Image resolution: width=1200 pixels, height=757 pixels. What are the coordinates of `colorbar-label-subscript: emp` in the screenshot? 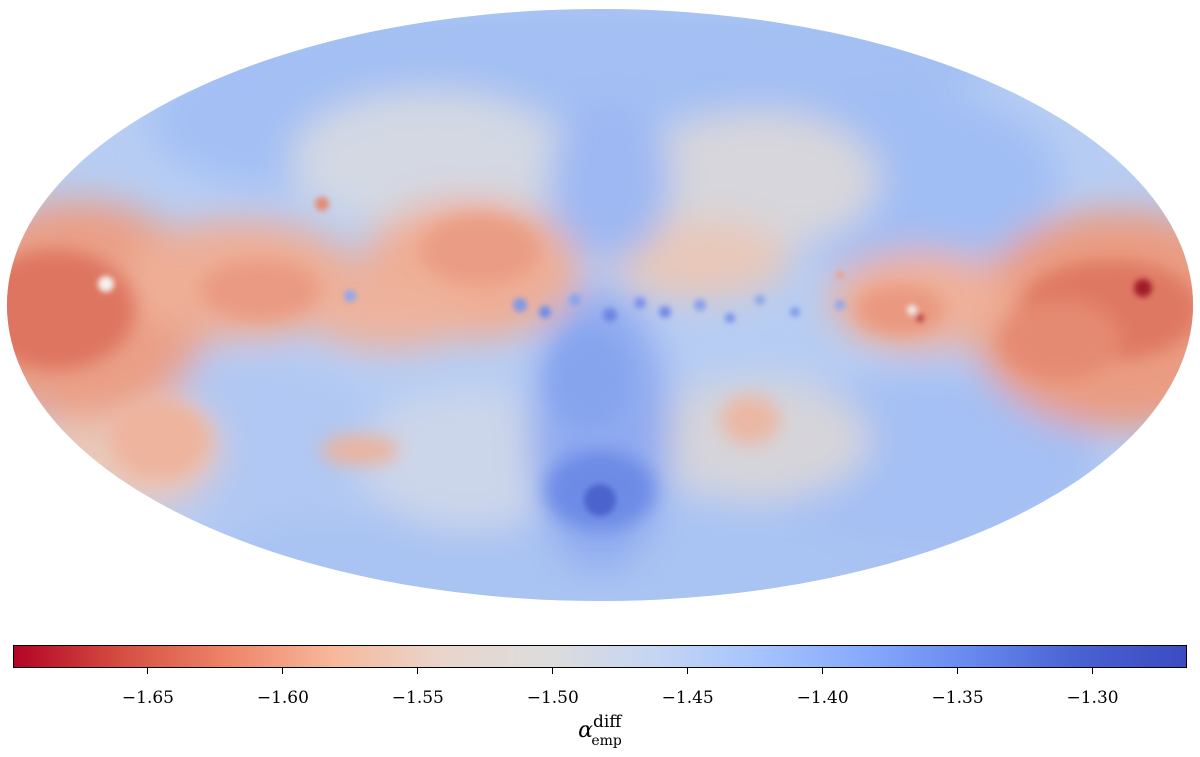 It's located at (606, 741).